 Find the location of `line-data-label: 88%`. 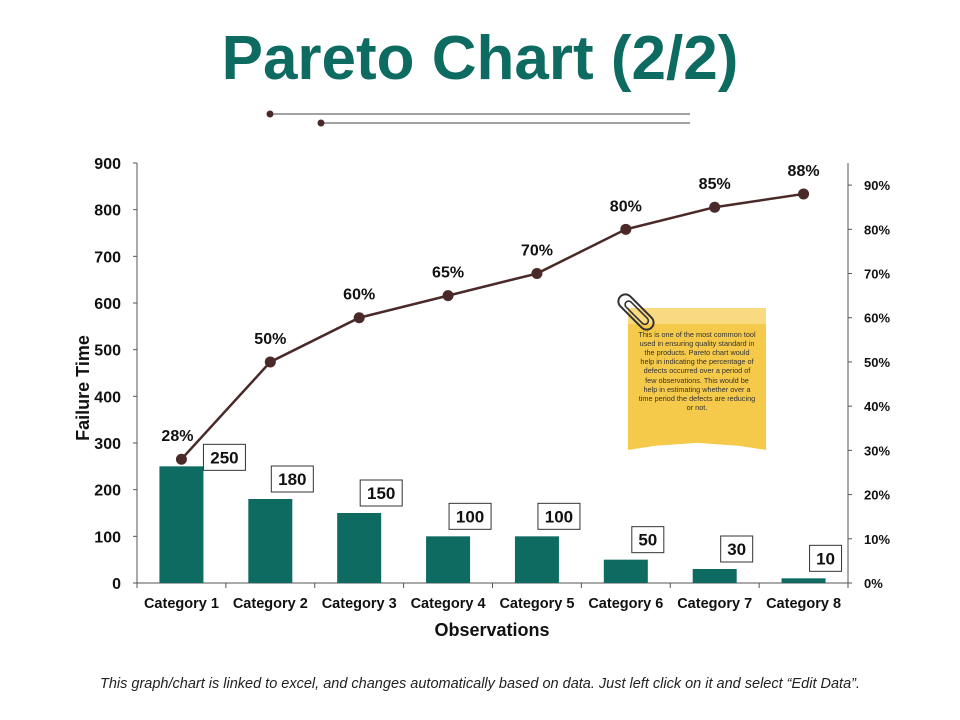

line-data-label: 88% is located at coordinates (804, 171).